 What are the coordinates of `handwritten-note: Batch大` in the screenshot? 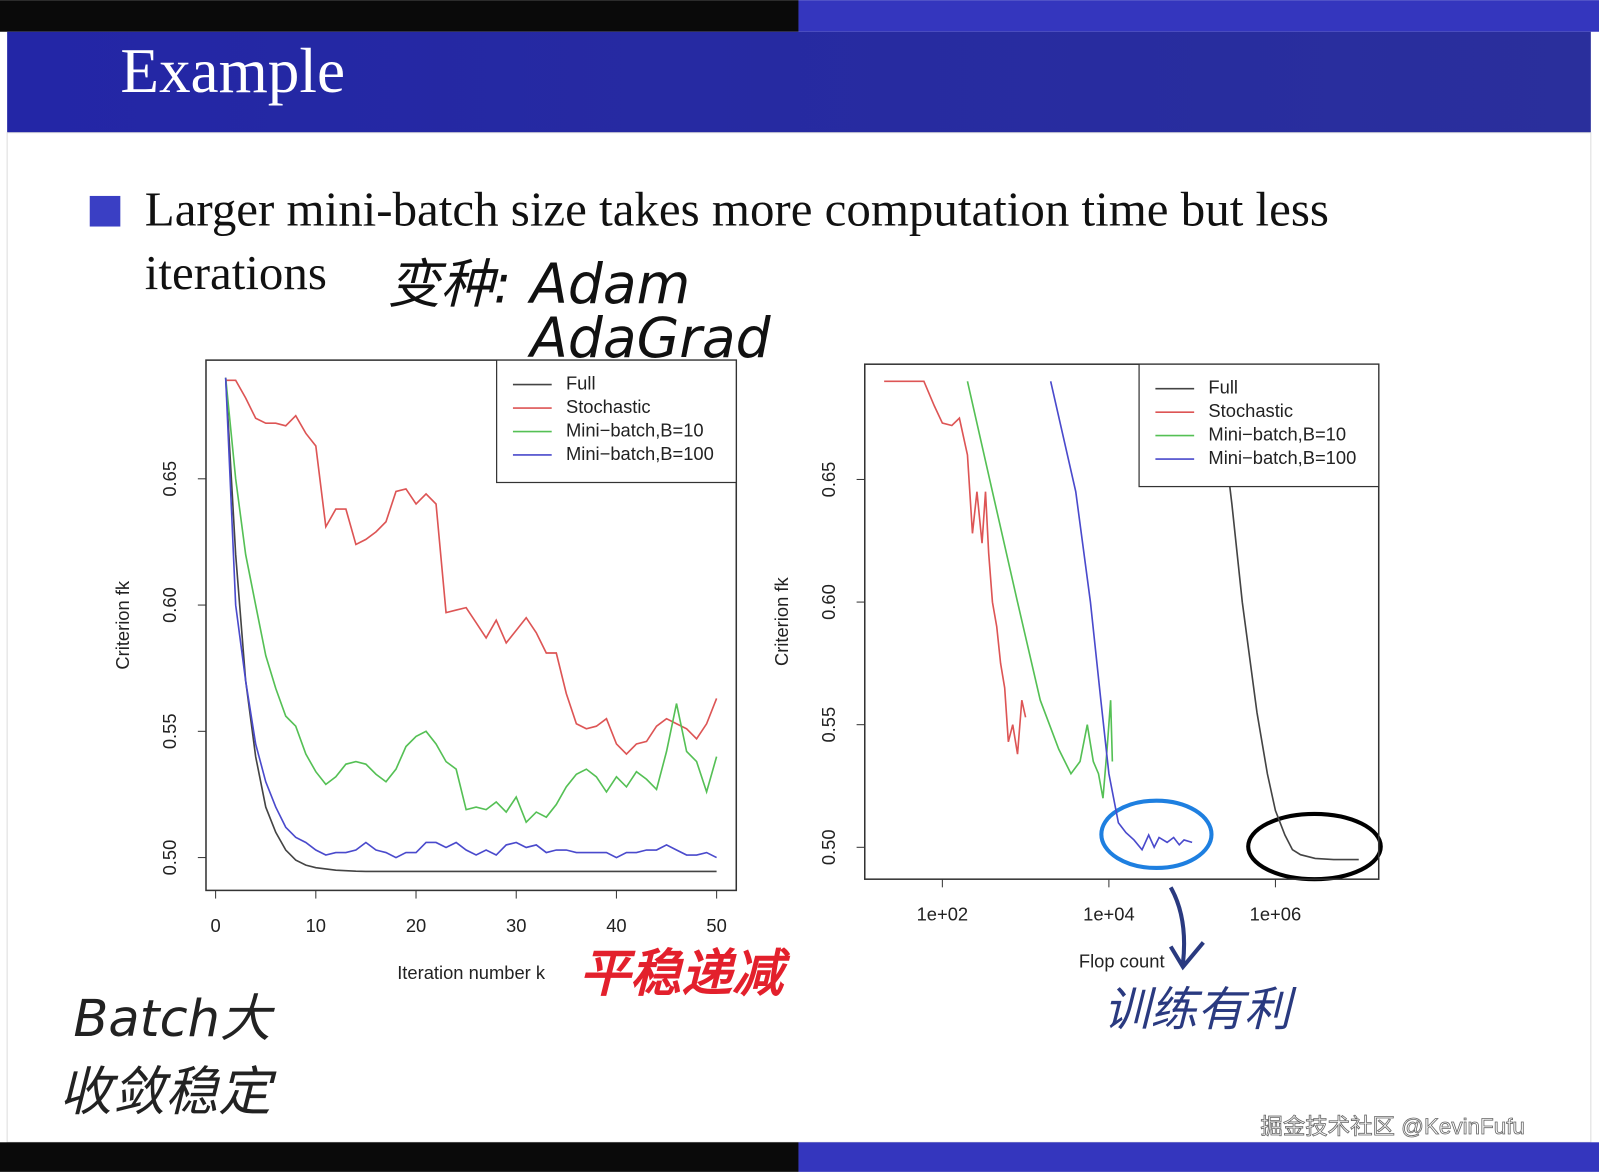 It's located at (174, 1019).